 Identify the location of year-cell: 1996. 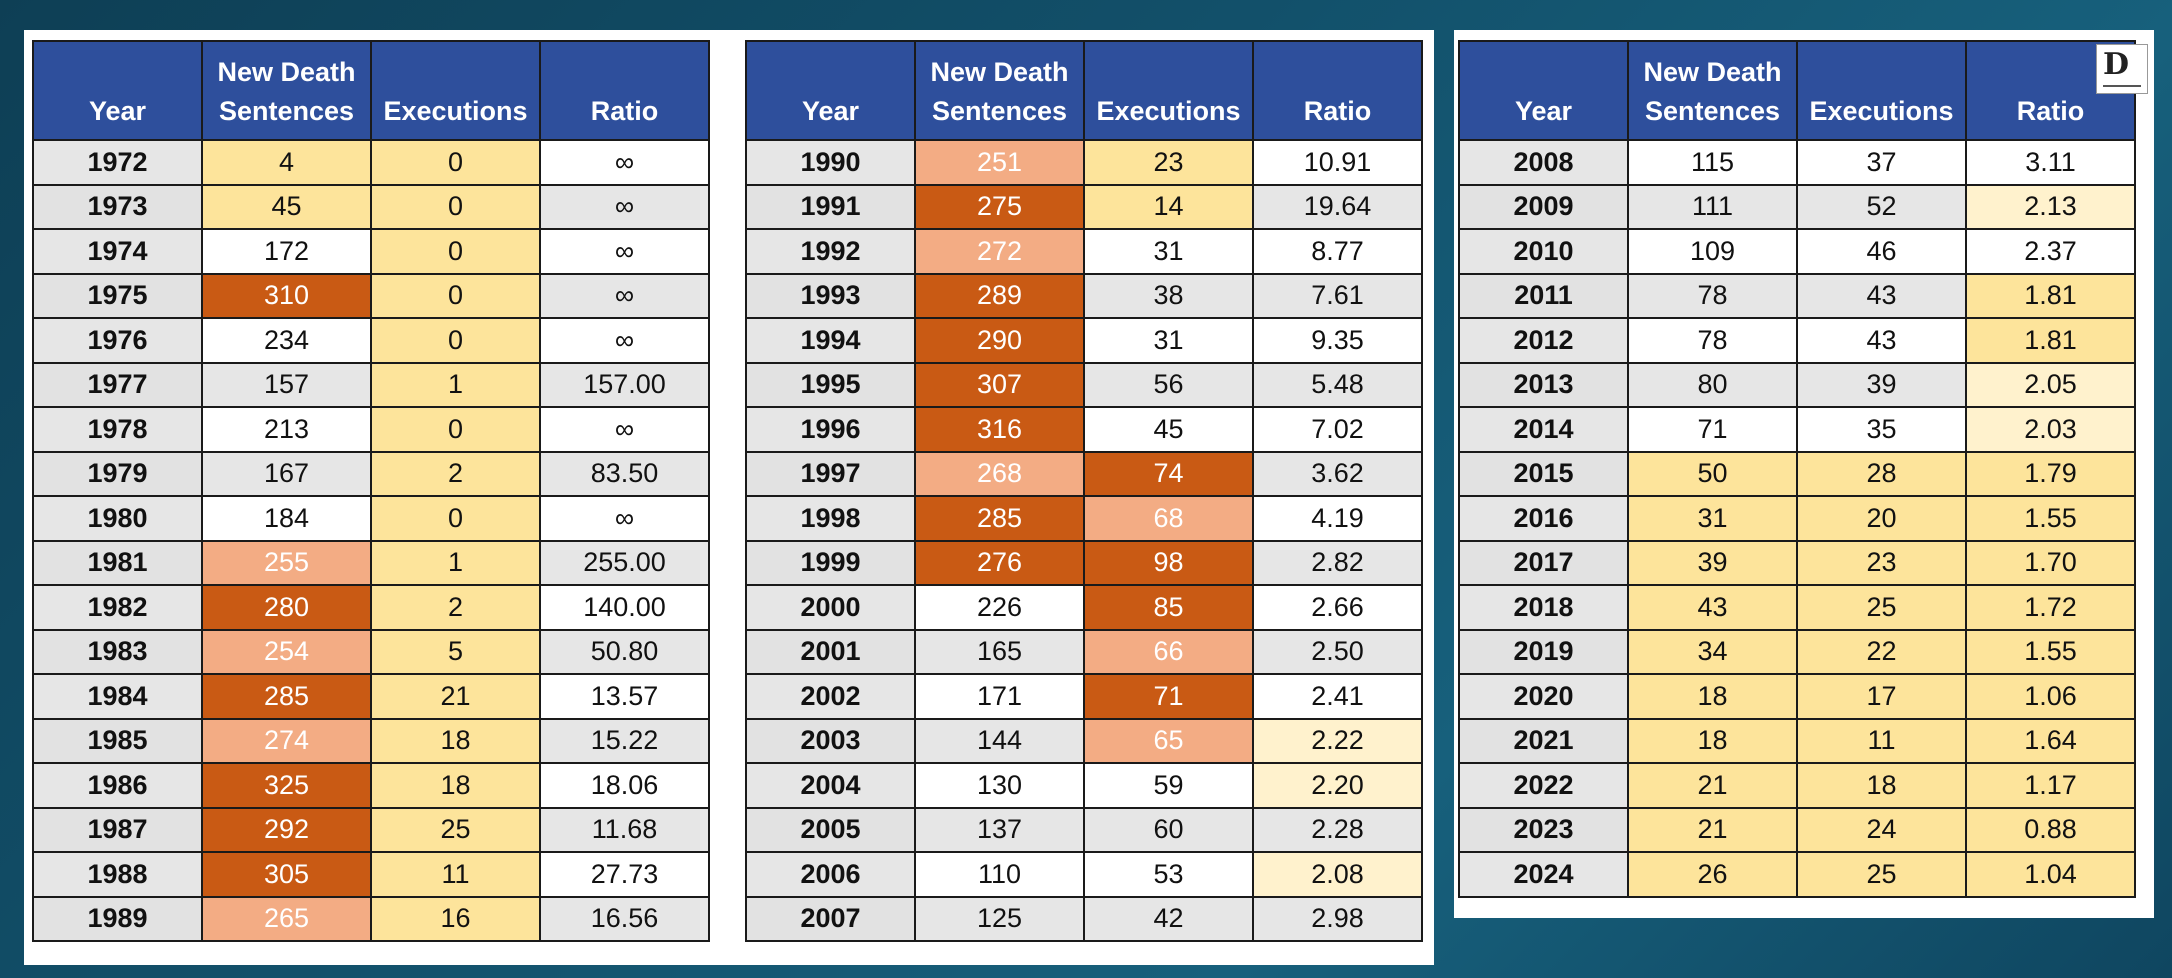
(830, 429).